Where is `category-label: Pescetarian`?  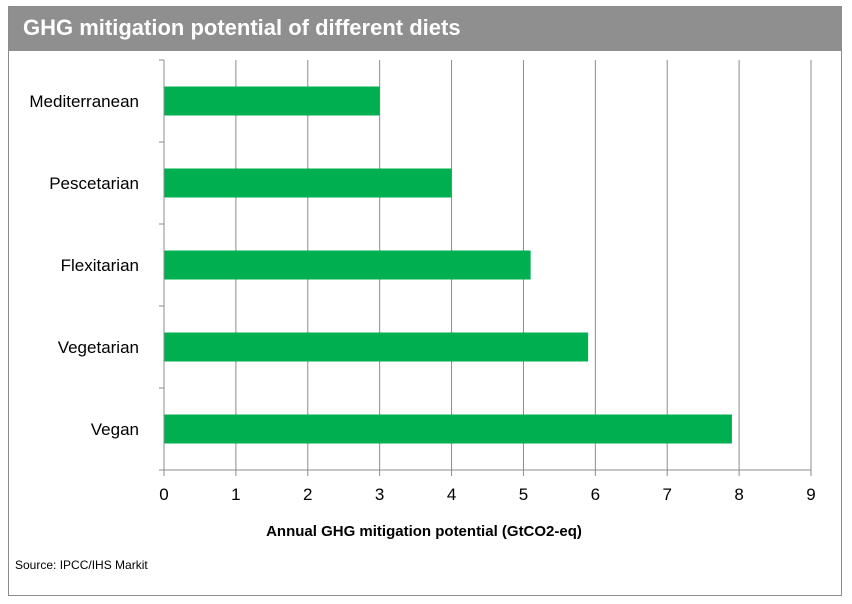 category-label: Pescetarian is located at coordinates (94, 183).